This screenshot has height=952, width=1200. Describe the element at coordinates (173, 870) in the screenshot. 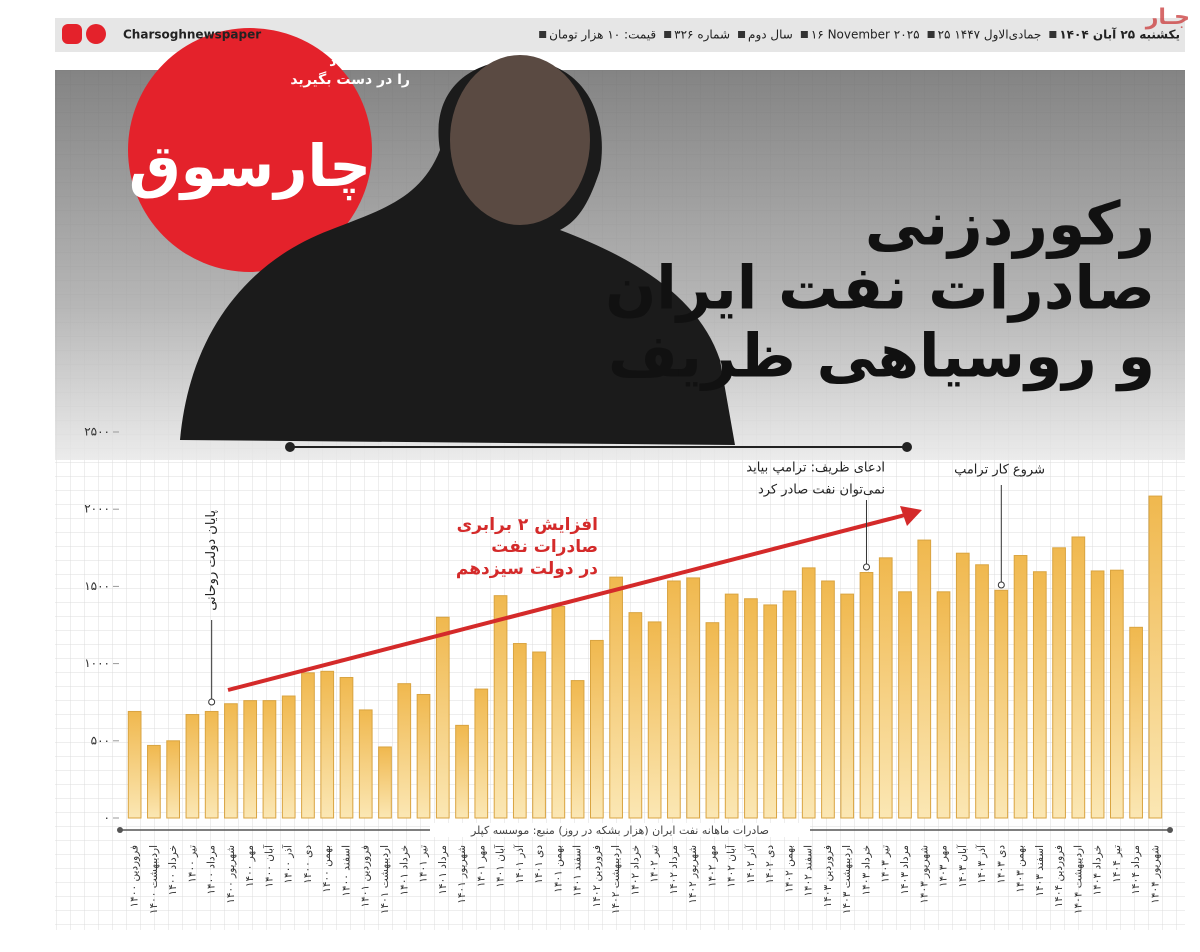

I see `x-tick-label: خرداد ۱۴۰۰` at that location.